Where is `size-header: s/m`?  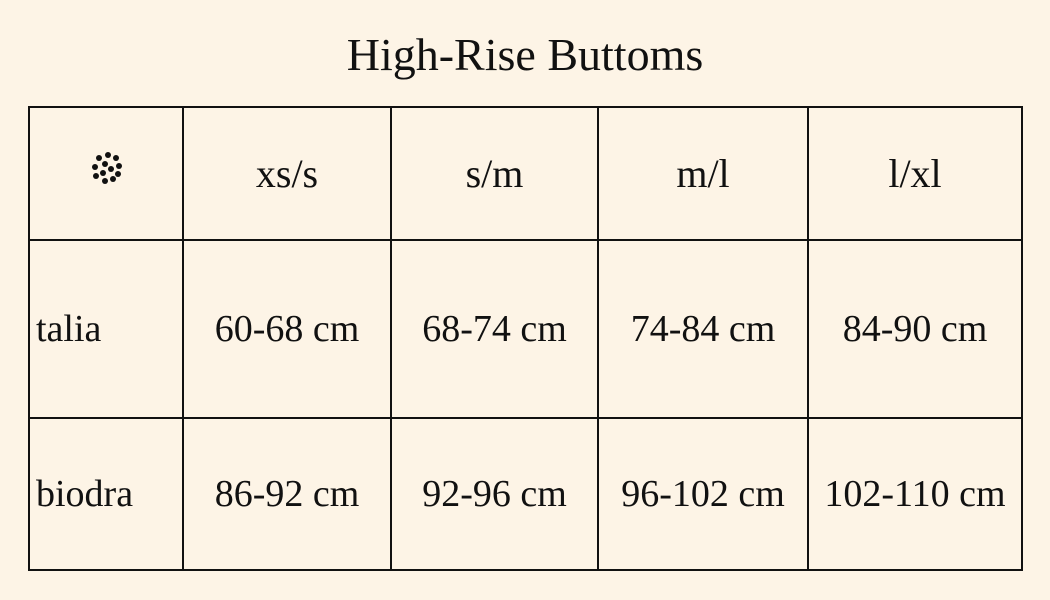
size-header: s/m is located at coordinates (494, 173).